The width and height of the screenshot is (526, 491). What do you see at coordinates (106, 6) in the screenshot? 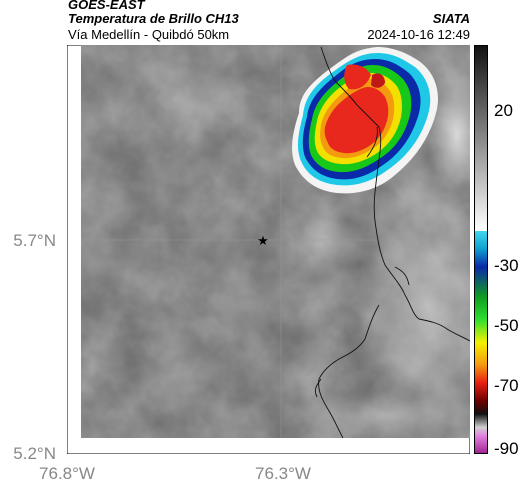
I see `satellite-title: GOES-EAST` at bounding box center [106, 6].